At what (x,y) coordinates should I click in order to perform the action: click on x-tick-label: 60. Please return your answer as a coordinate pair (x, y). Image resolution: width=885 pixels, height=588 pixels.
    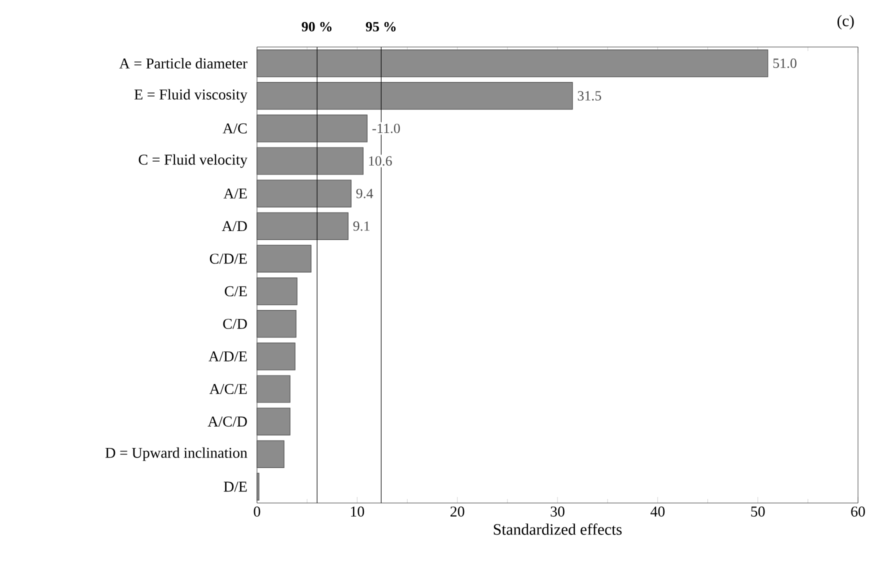
    Looking at the image, I should click on (858, 511).